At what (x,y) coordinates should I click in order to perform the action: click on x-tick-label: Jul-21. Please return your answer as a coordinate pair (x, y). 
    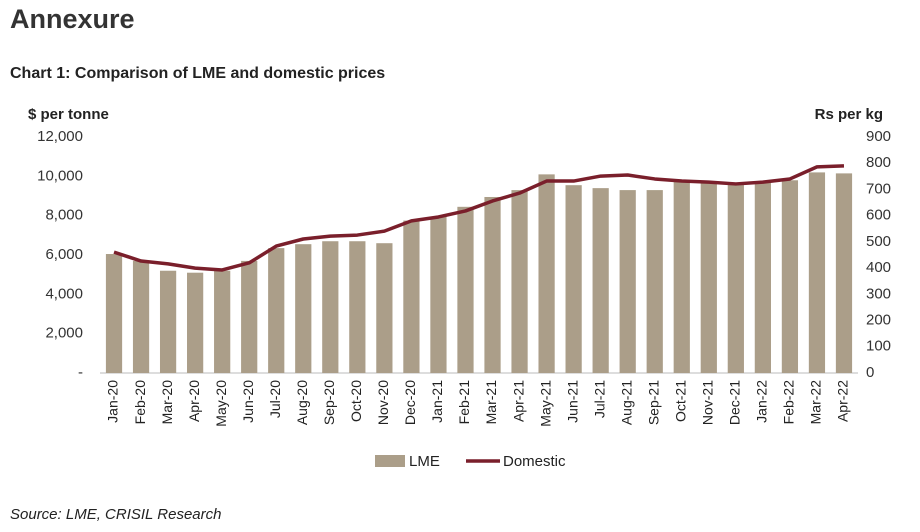
    Looking at the image, I should click on (599, 399).